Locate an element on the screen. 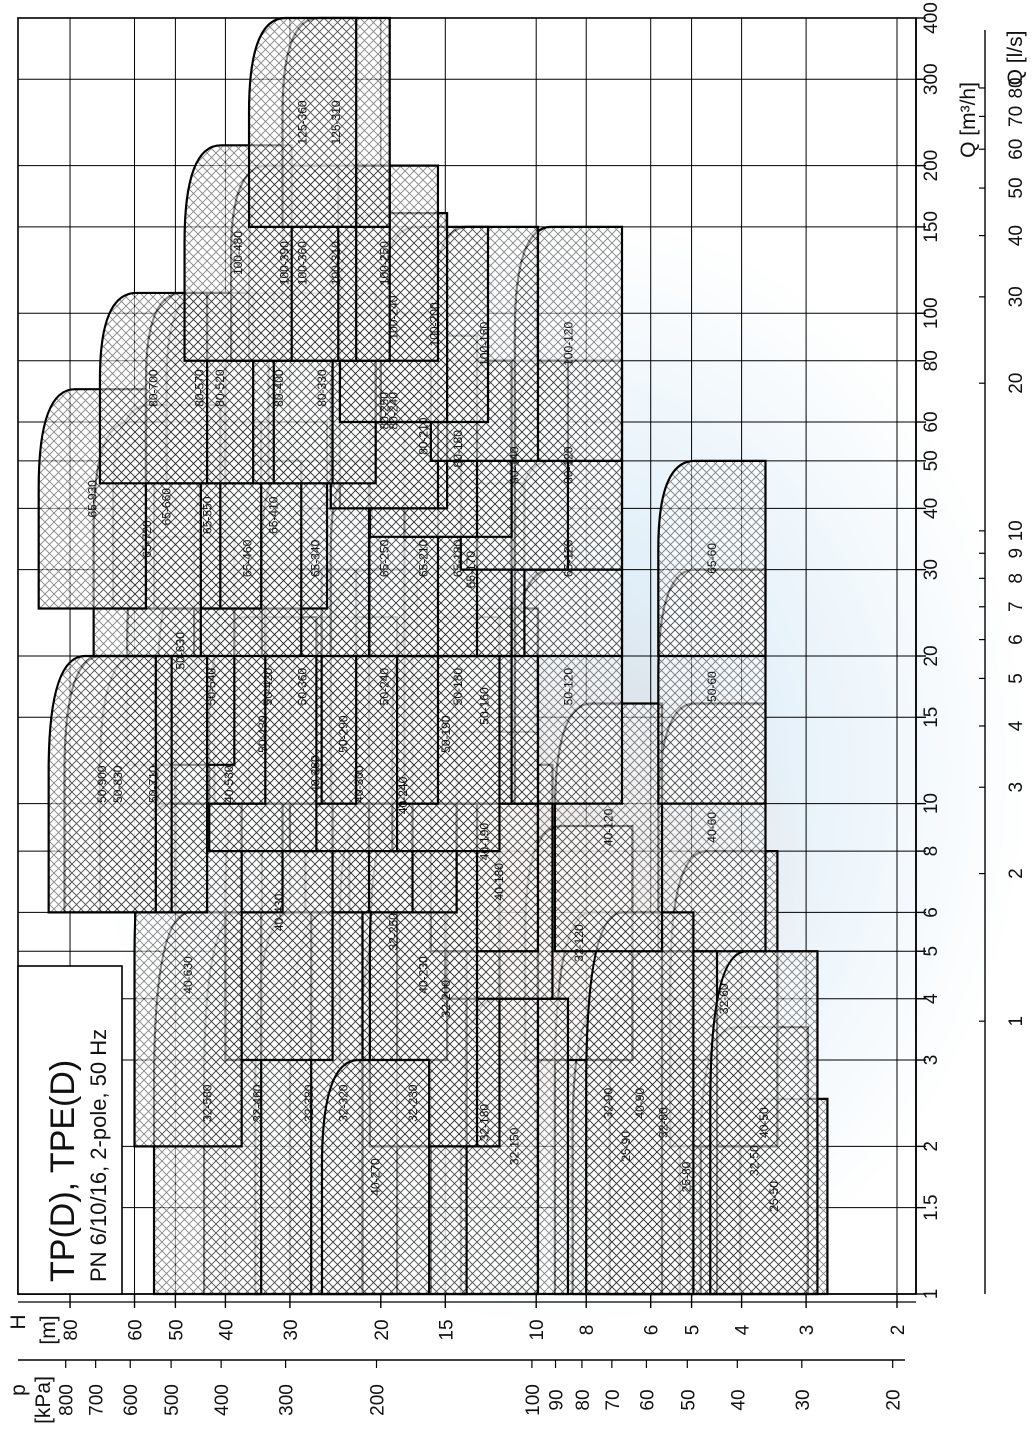 This screenshot has height=1448, width=1036. q-m3h-tick-label: 80 is located at coordinates (931, 360).